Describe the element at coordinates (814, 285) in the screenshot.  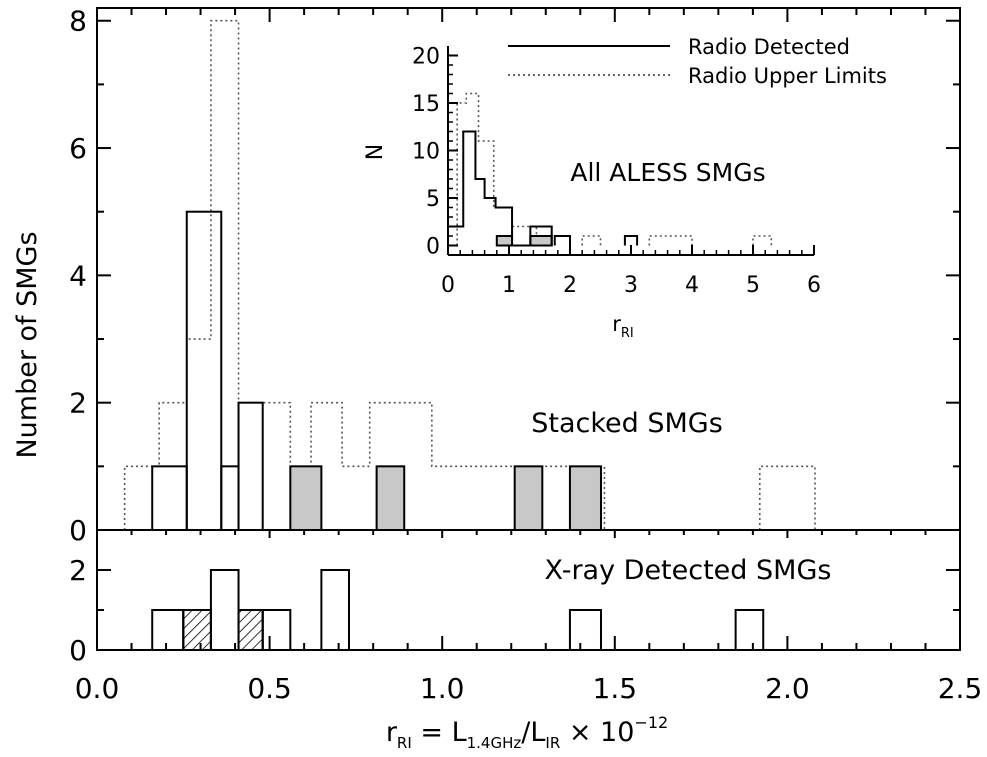
I see `inset-xtick-label: 6` at that location.